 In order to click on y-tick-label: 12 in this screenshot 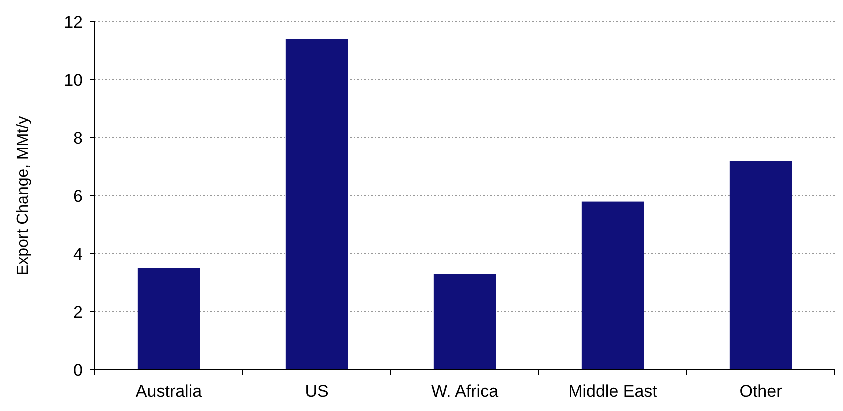, I will do `click(73, 22)`.